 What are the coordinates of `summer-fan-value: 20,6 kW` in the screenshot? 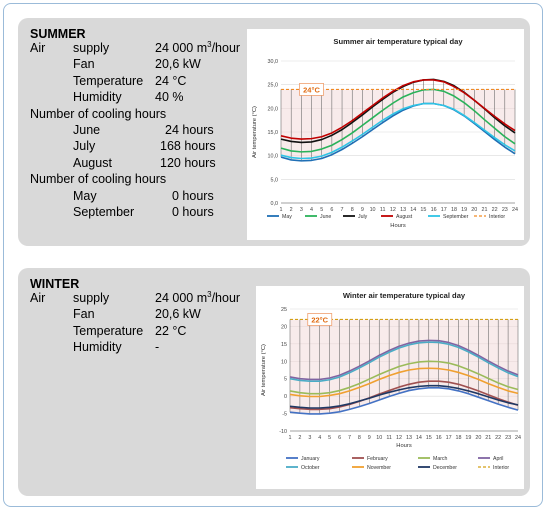 It's located at (178, 64).